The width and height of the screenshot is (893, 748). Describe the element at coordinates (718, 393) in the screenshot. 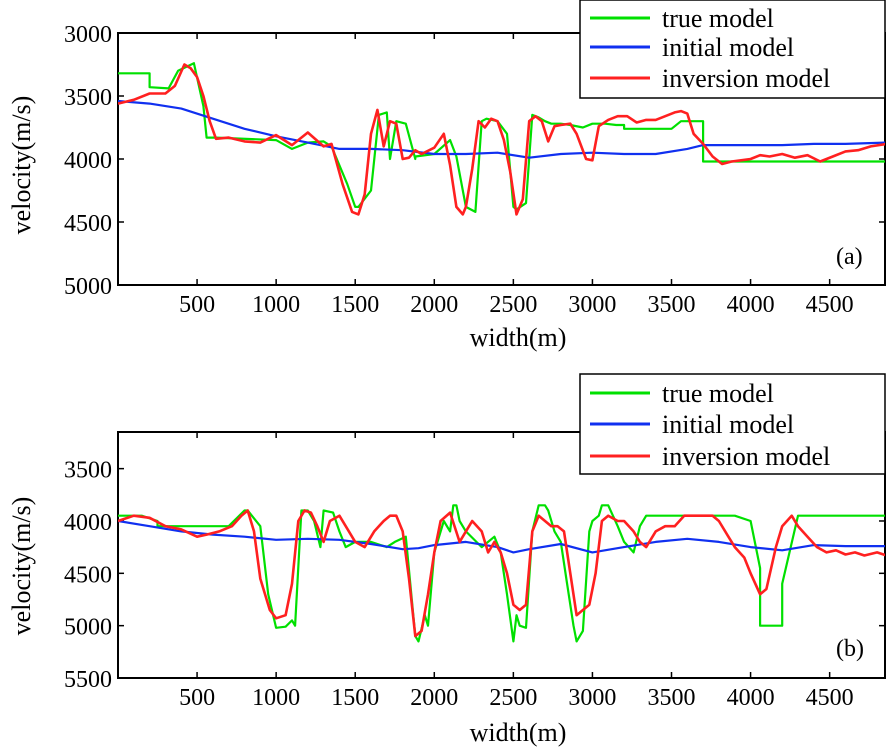

I see `legend-label-true-b: true model` at that location.